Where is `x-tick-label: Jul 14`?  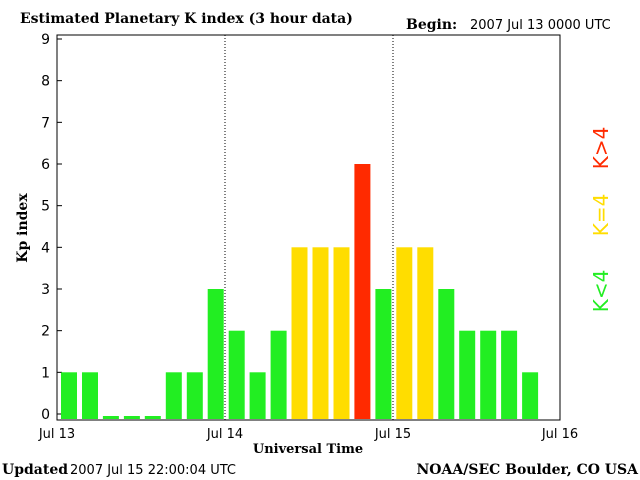 x-tick-label: Jul 14 is located at coordinates (224, 434).